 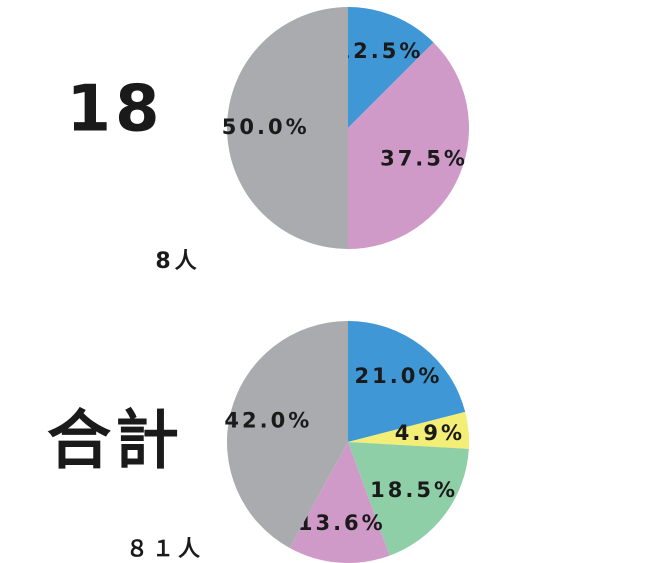 I want to click on value-label: 4.9%, so click(x=430, y=433).